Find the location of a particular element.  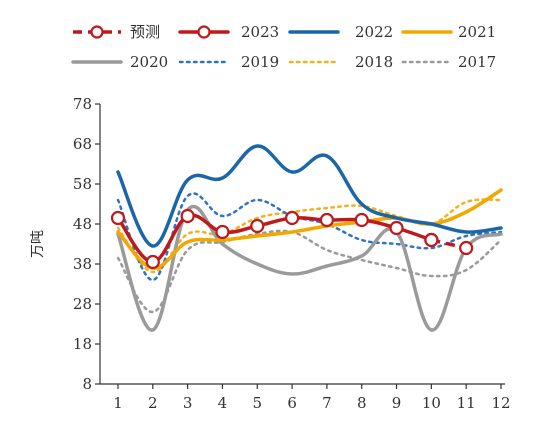

series-line-2018 is located at coordinates (309, 236).